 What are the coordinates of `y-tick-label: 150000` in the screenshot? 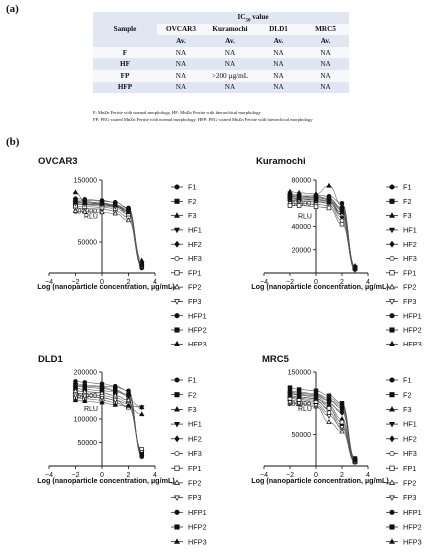 It's located at (299, 373).